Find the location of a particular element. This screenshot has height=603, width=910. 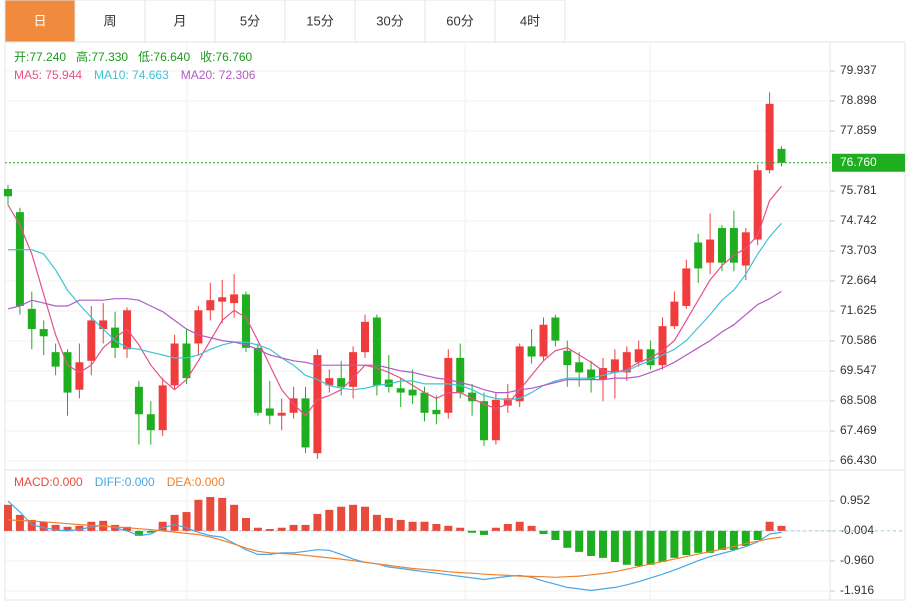

tab-label: 4时 is located at coordinates (530, 20).